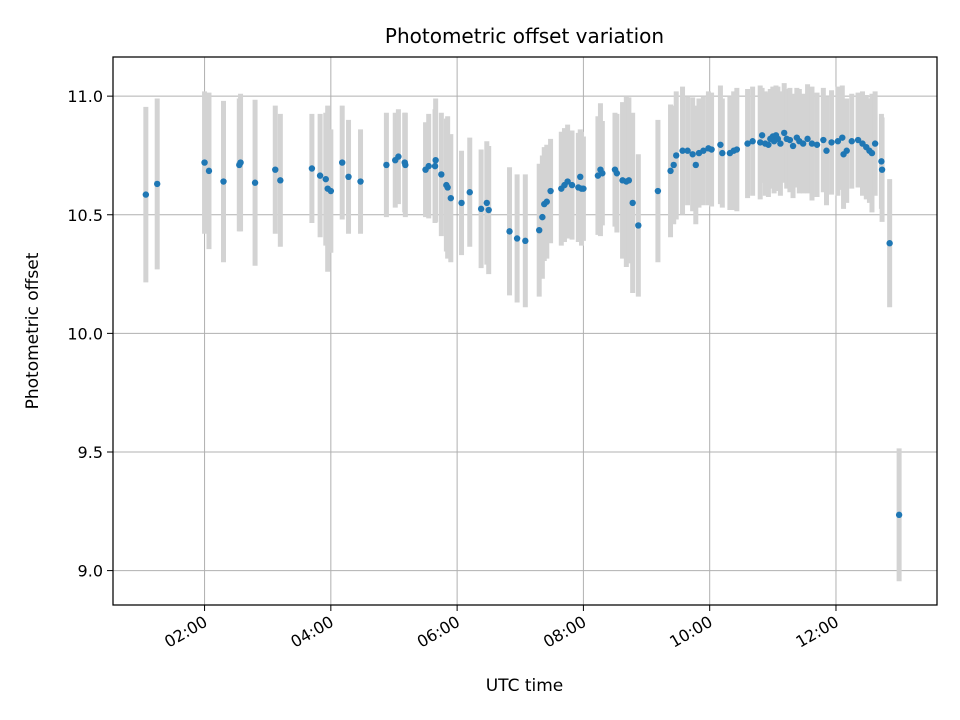 The height and width of the screenshot is (720, 960). I want to click on y-axis-ticks: 9.0 9.5 10.0 10.5 11.0, so click(90, 334).